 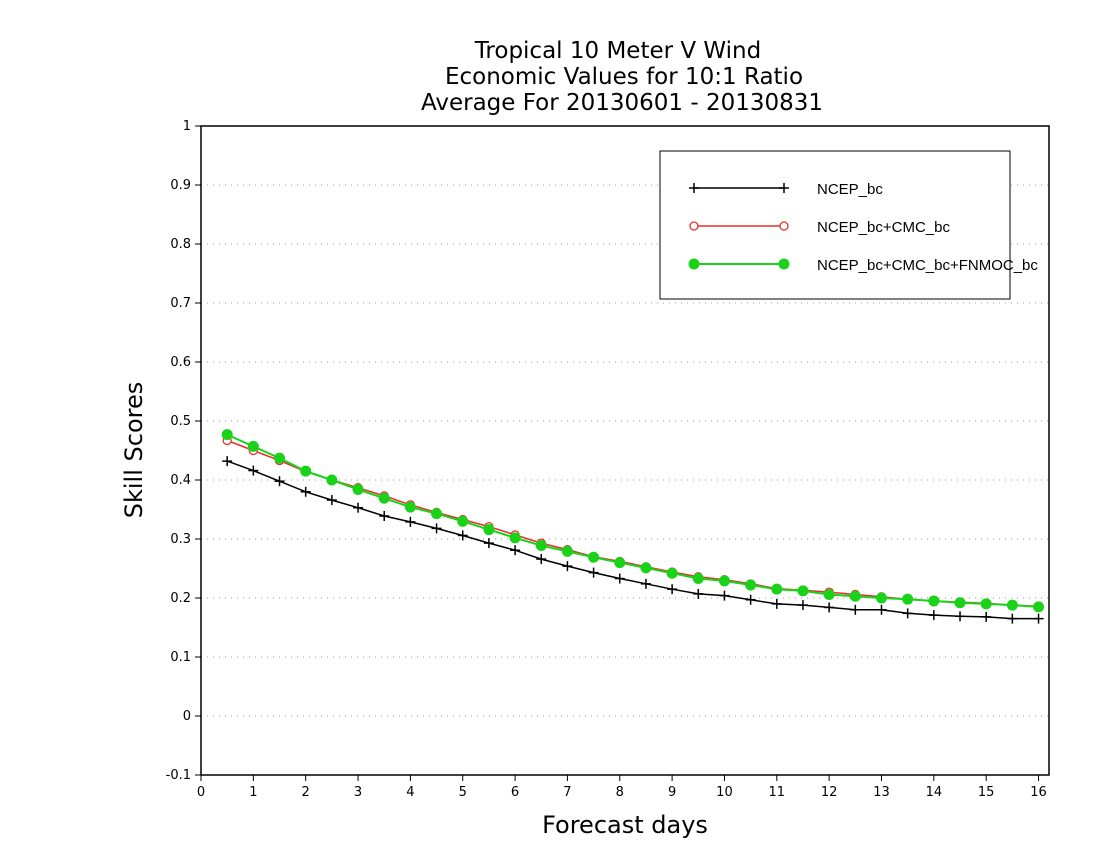 I want to click on x-tick-label: 4, so click(x=410, y=792).